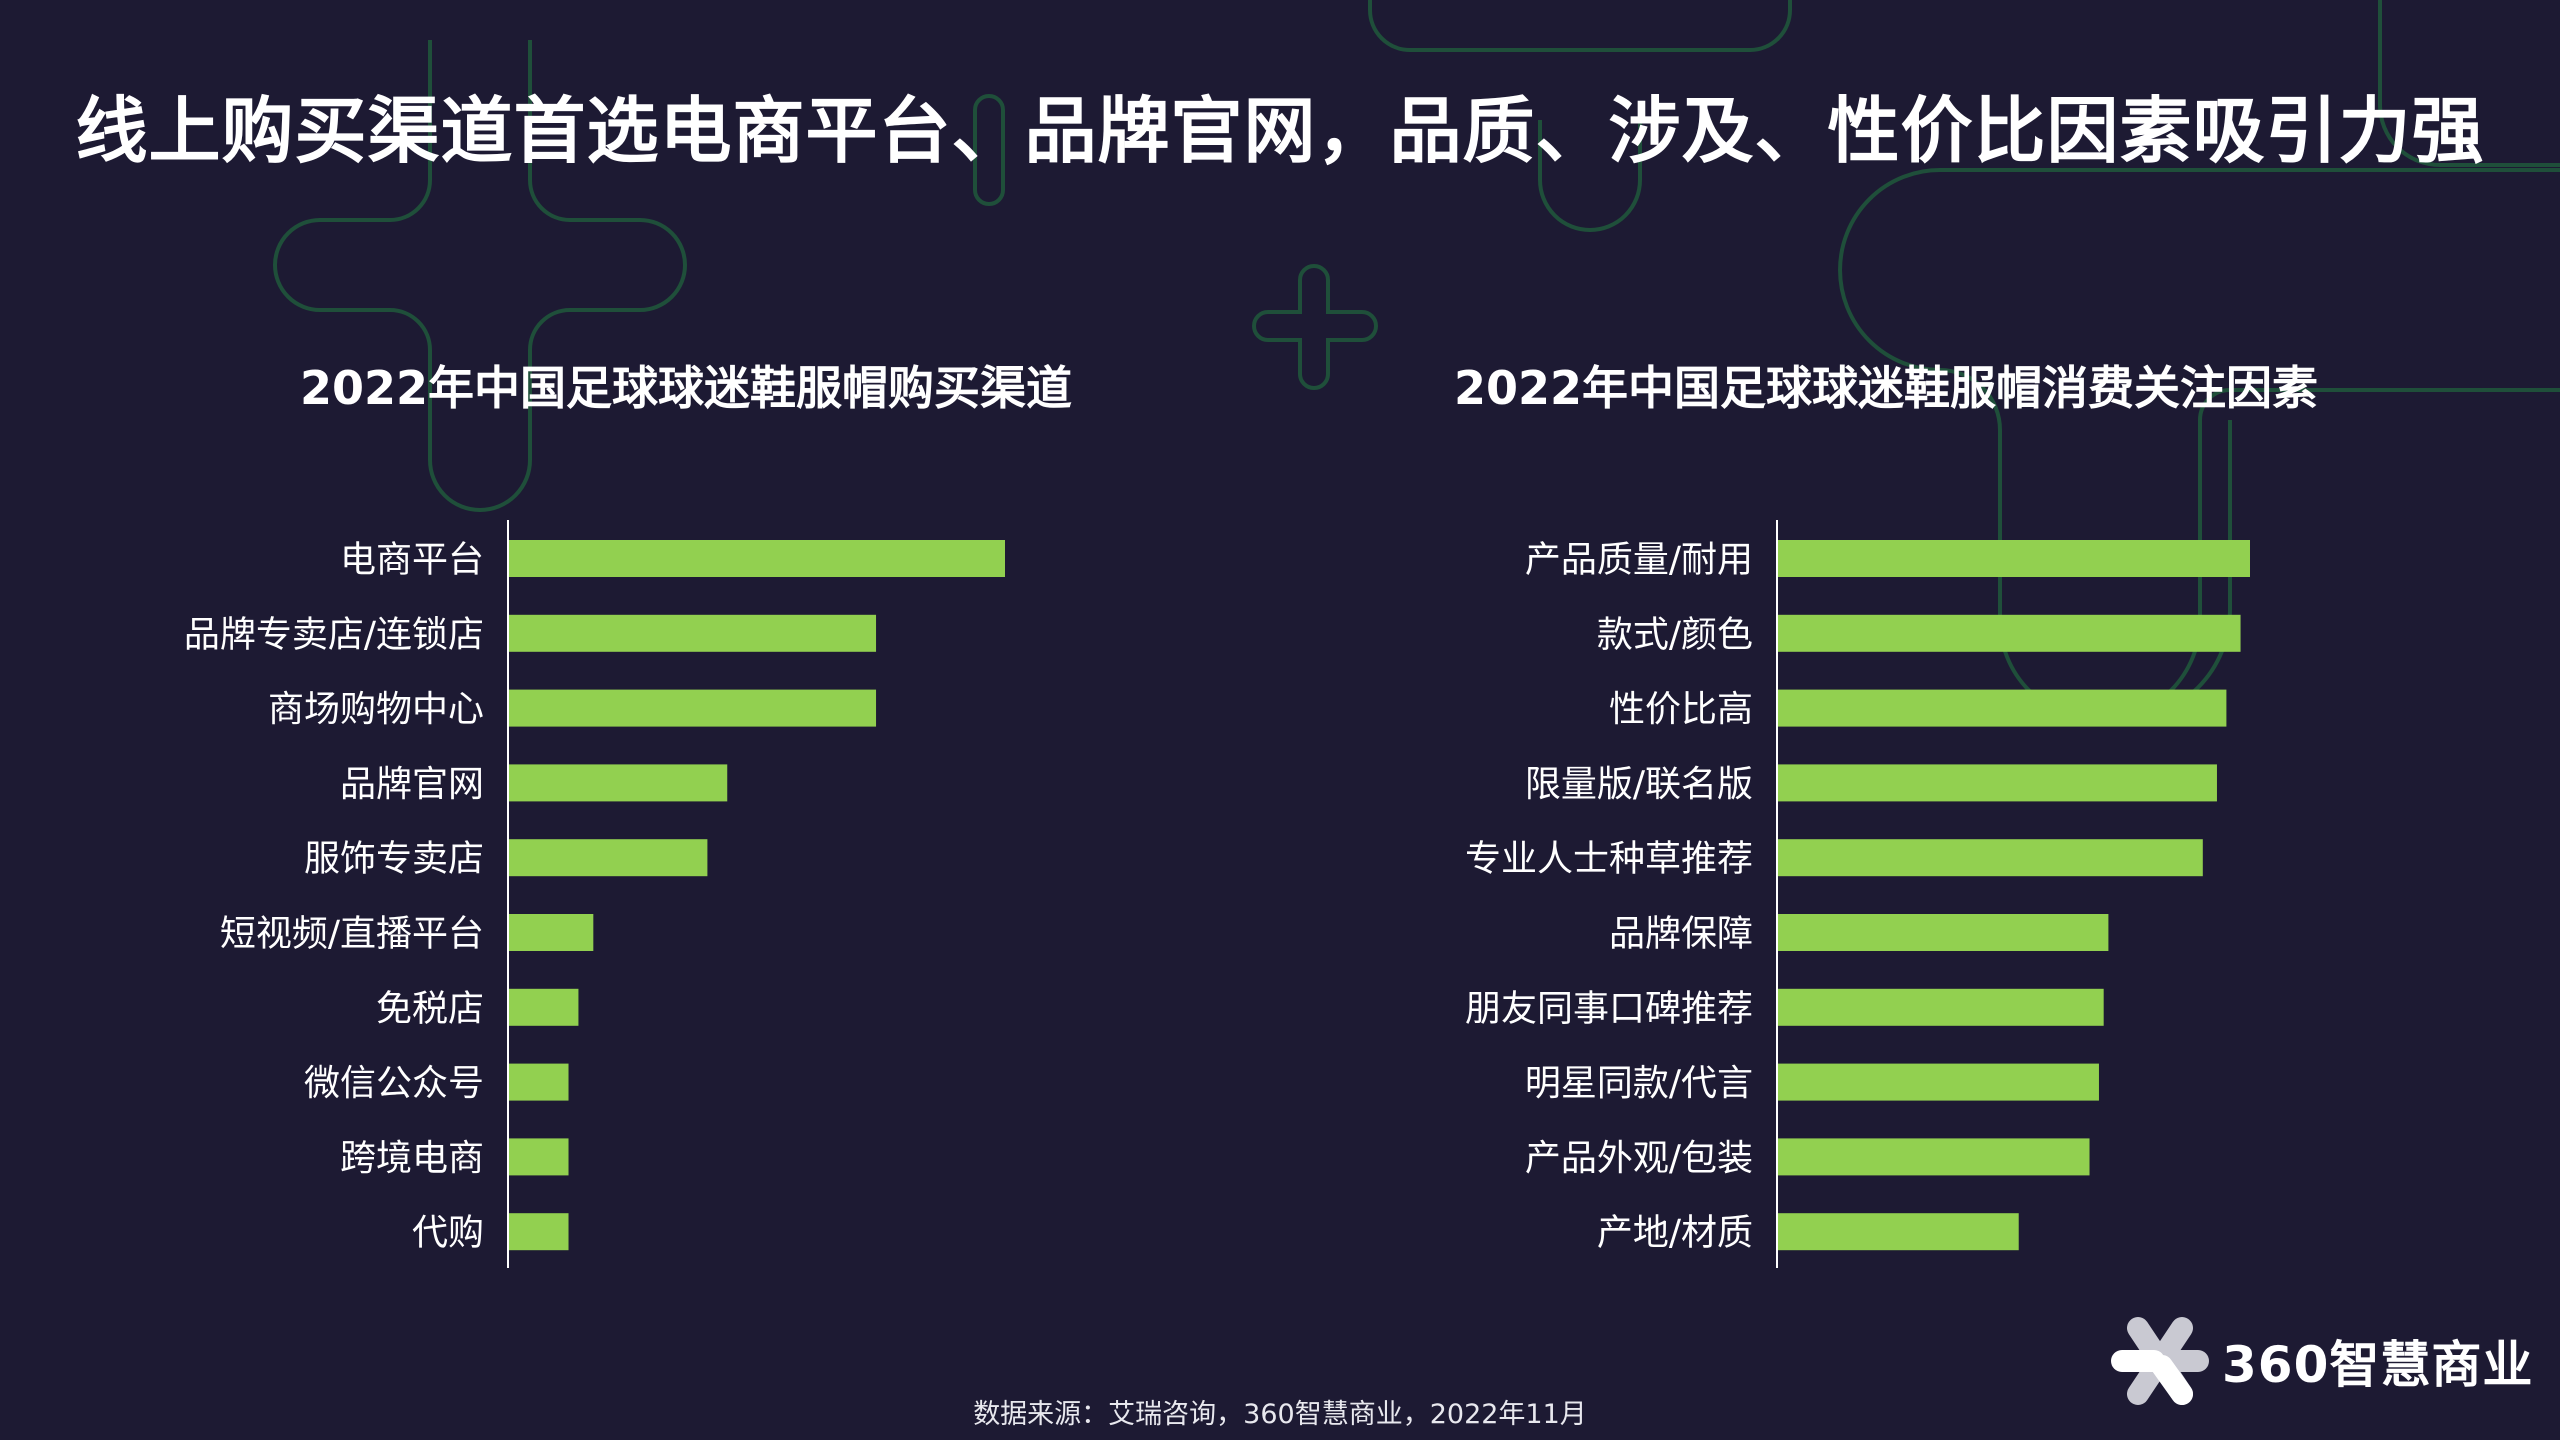 The width and height of the screenshot is (2560, 1440). Describe the element at coordinates (686, 388) in the screenshot. I see `left-chart-title: 2022年中国足球球迷鞋服帽购买渠道` at that location.